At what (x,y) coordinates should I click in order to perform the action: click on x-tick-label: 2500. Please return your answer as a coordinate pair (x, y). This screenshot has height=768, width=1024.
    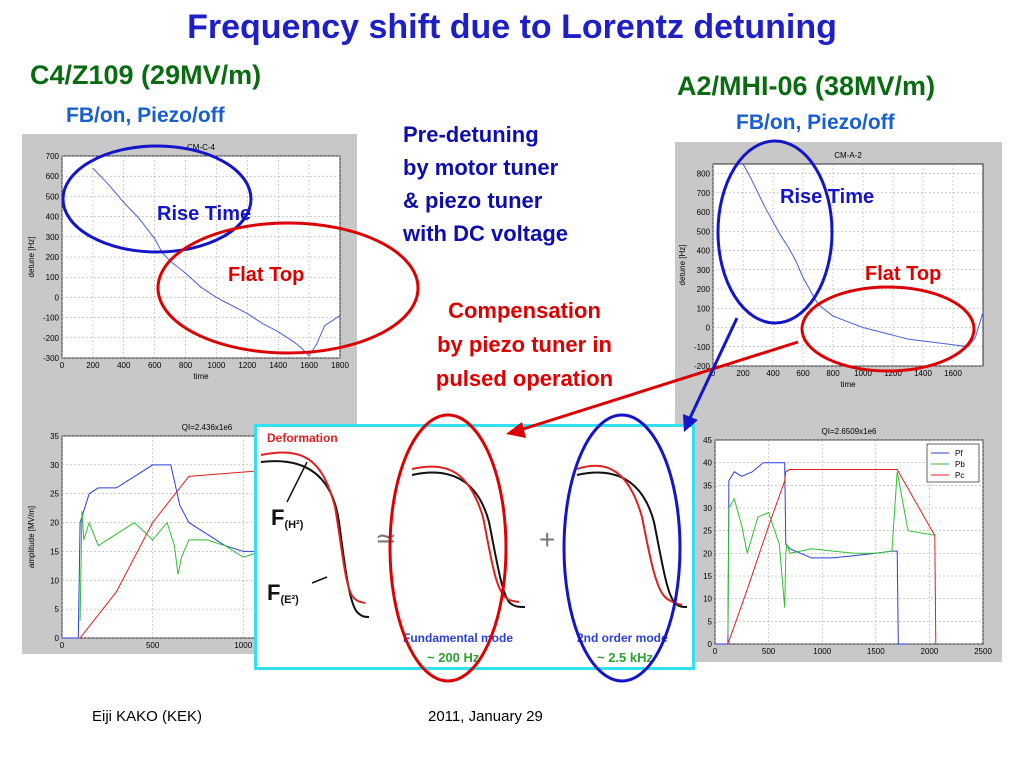
    Looking at the image, I should click on (983, 651).